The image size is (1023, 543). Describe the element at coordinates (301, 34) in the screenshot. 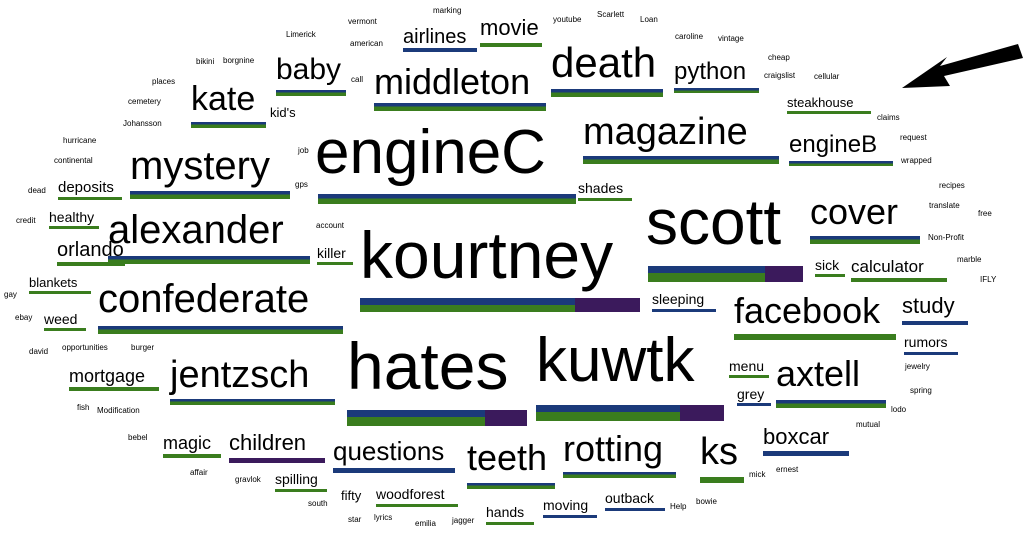

I see `word-Limerick: Limerick` at that location.